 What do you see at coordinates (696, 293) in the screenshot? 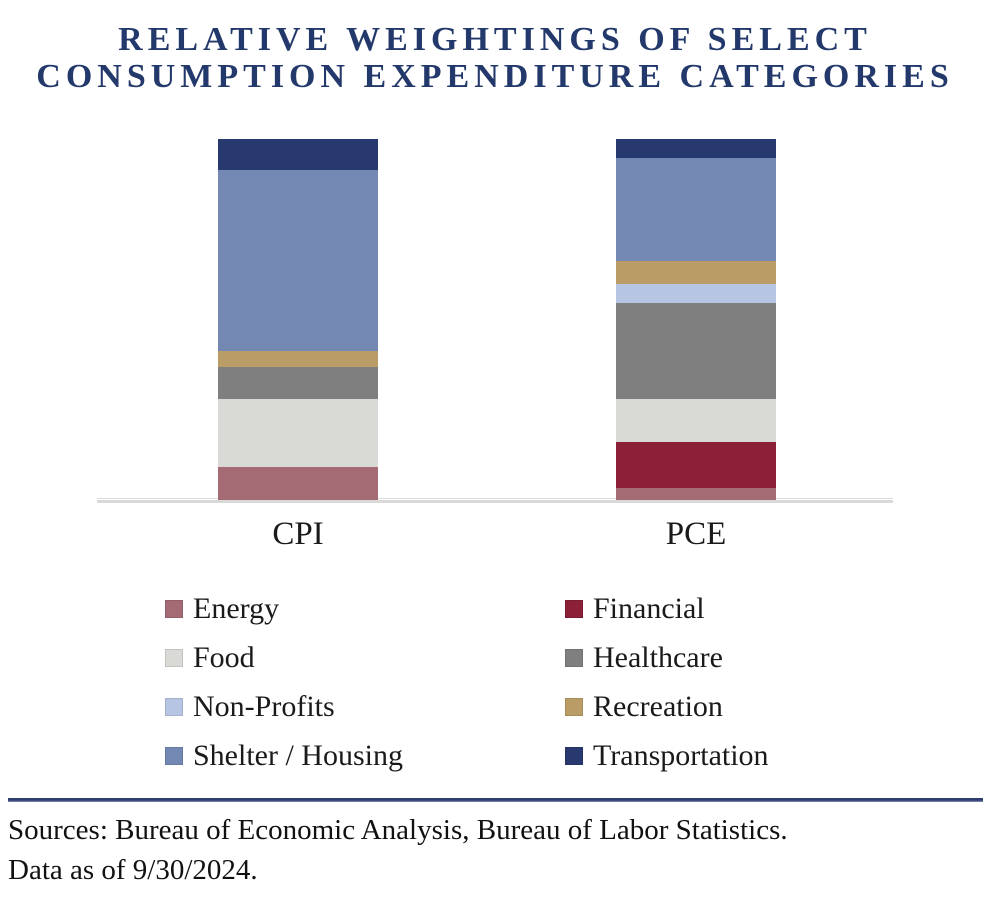
I see `pce-segment-non-profits` at bounding box center [696, 293].